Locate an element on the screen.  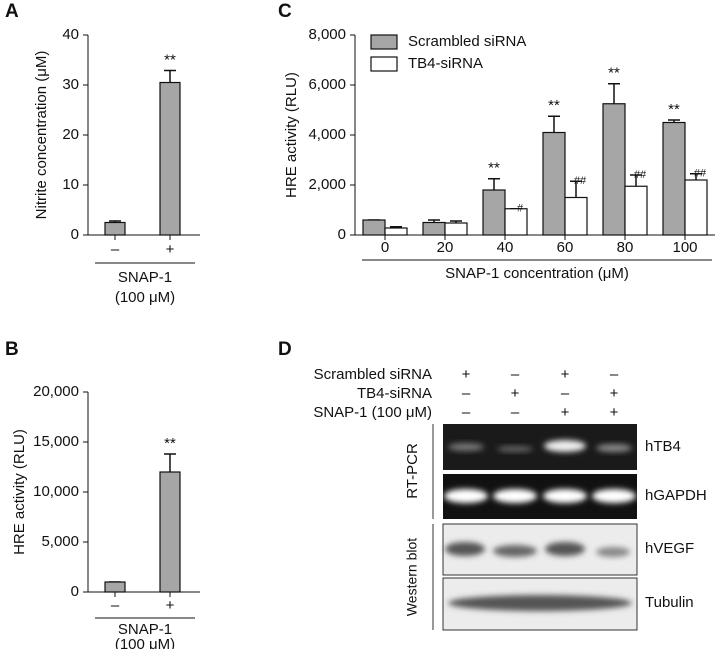
band-label: hTB4 is located at coordinates (663, 446).